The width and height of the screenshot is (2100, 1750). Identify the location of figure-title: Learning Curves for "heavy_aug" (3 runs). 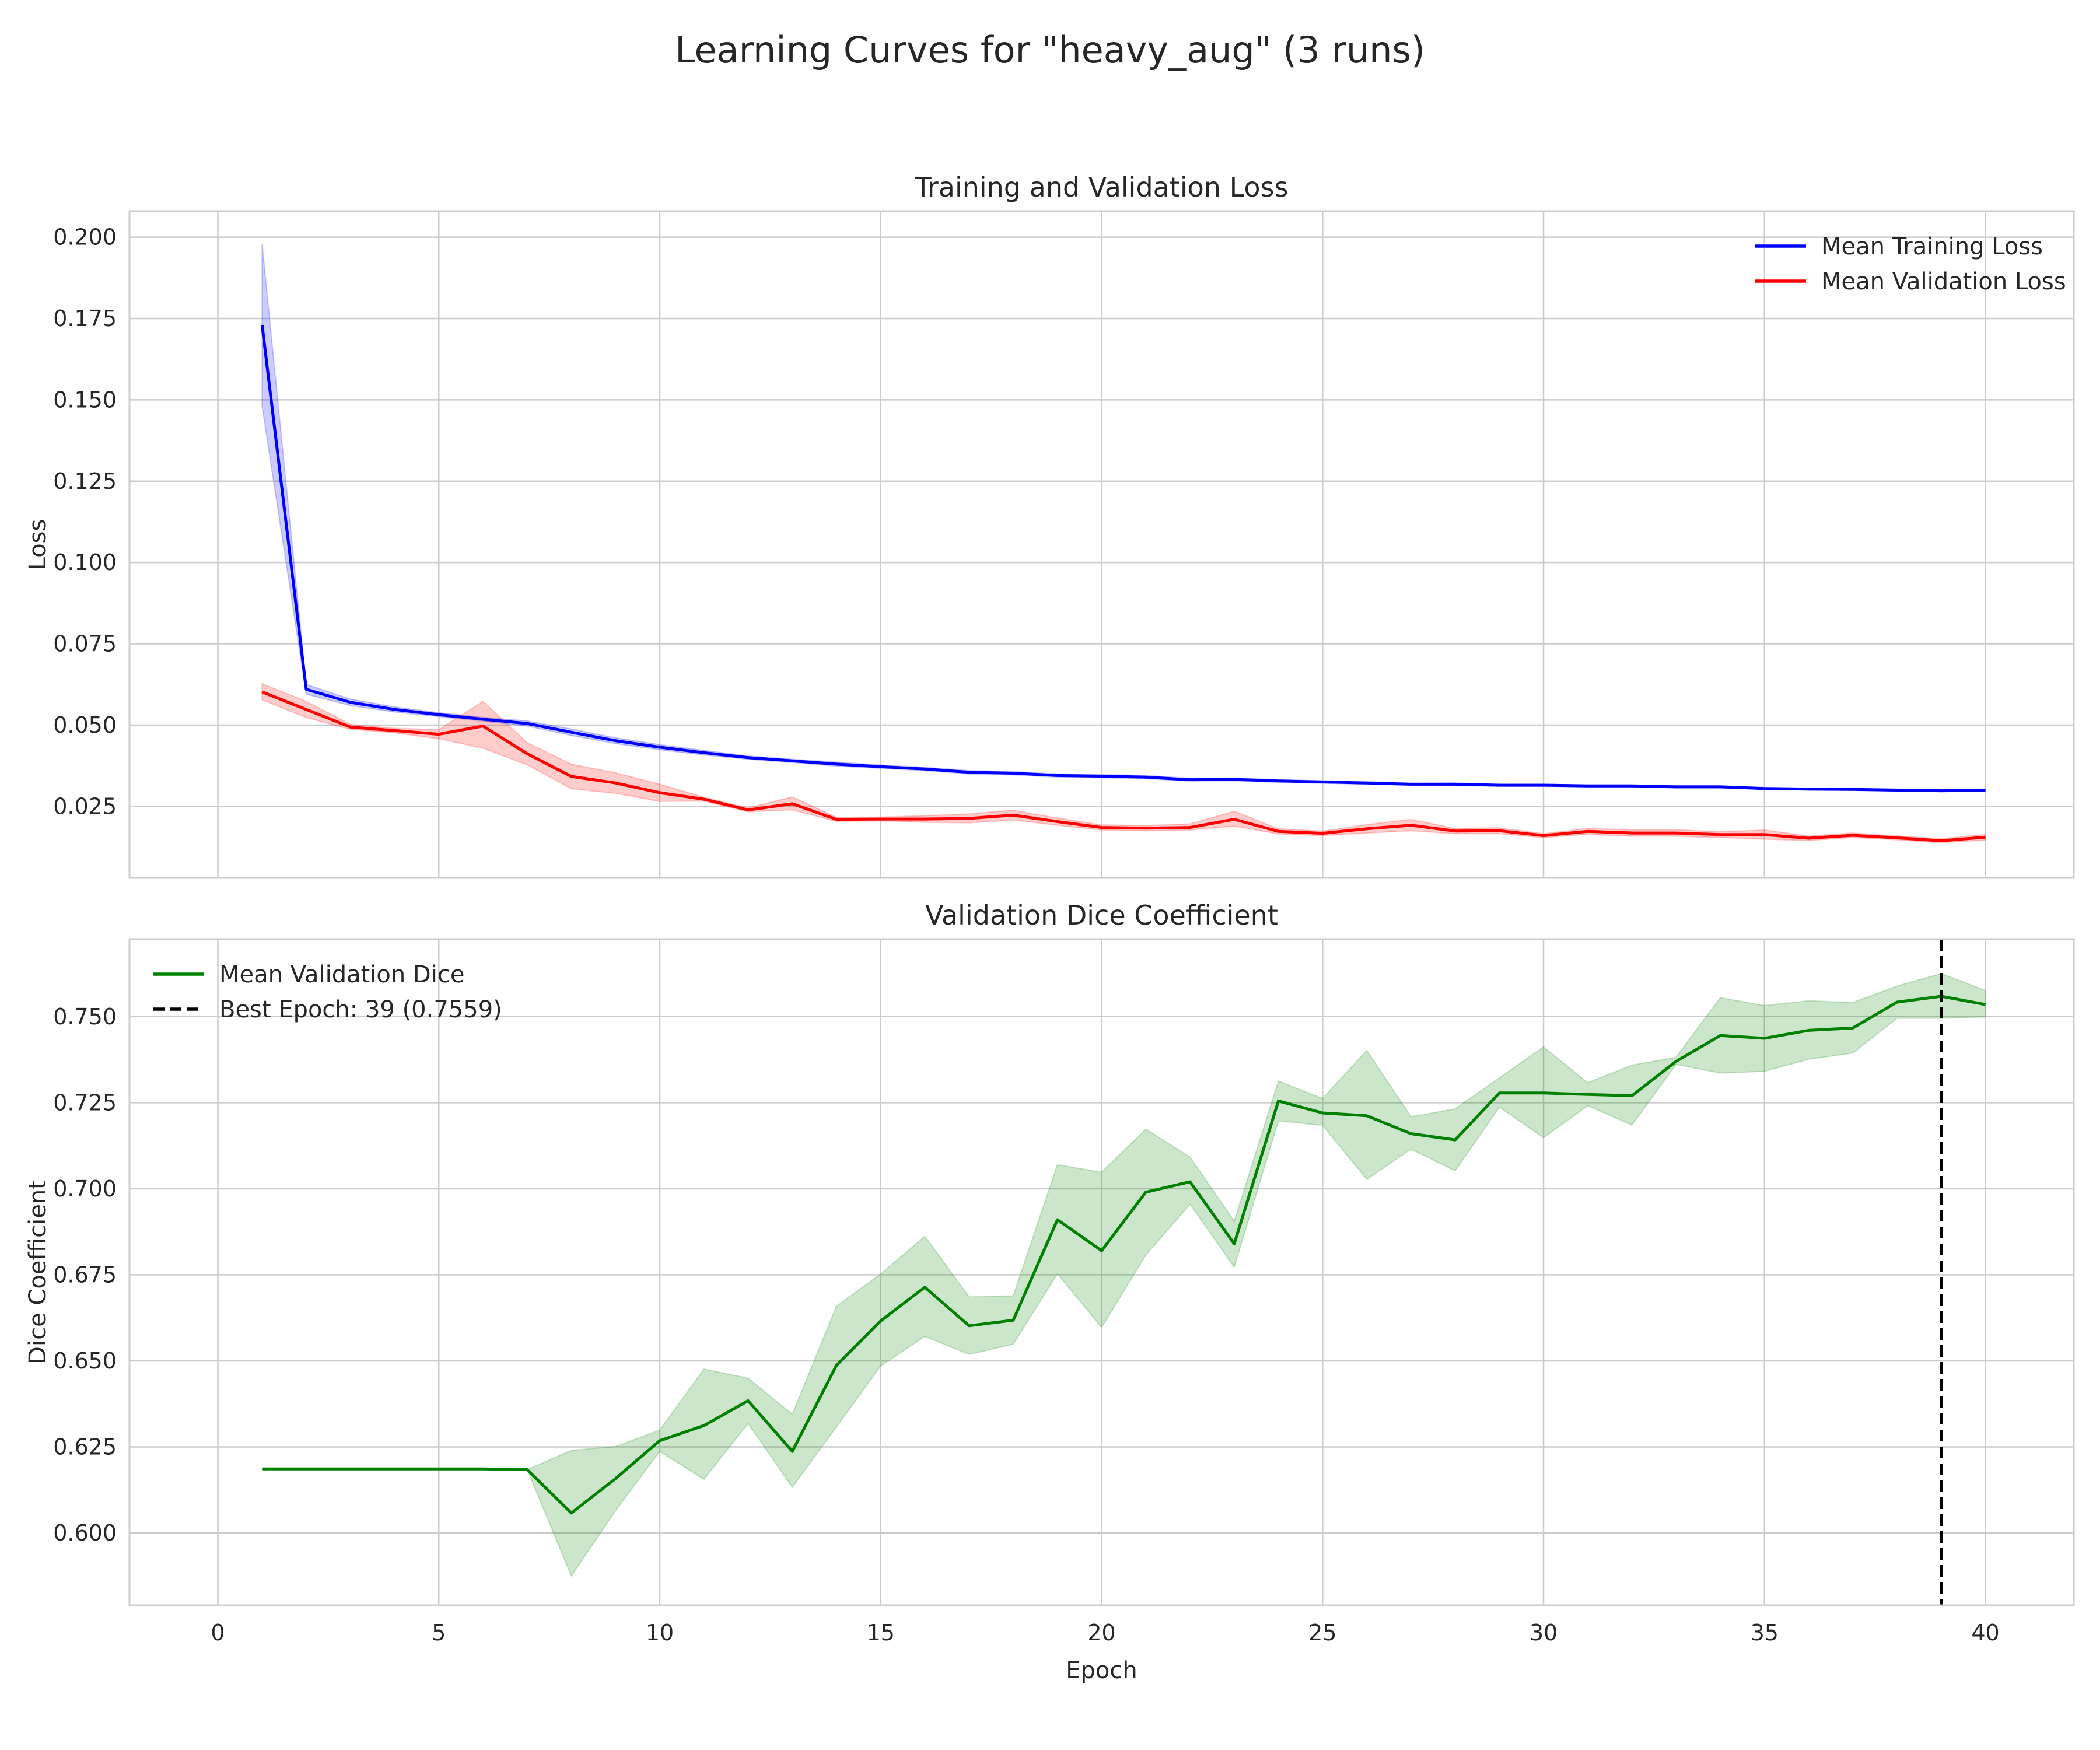
(1050, 50).